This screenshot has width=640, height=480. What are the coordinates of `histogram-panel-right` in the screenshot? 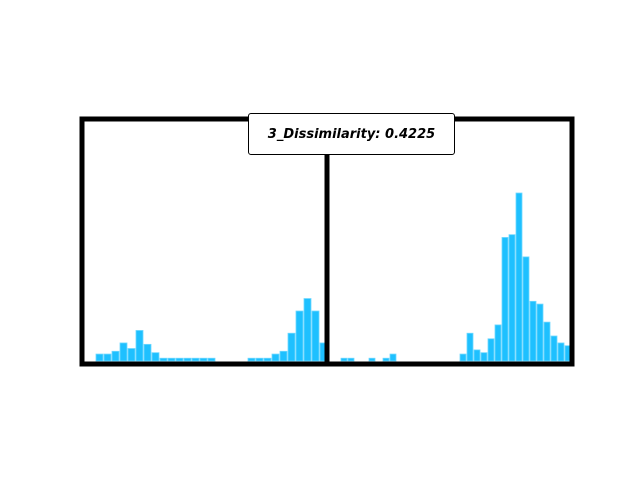 It's located at (456, 277).